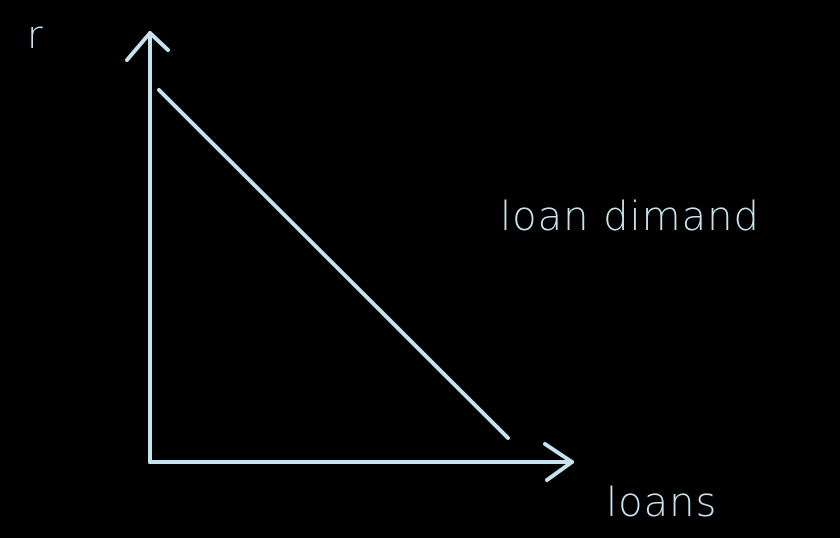 The width and height of the screenshot is (840, 538). Describe the element at coordinates (35, 35) in the screenshot. I see `y-axis-label: r` at that location.